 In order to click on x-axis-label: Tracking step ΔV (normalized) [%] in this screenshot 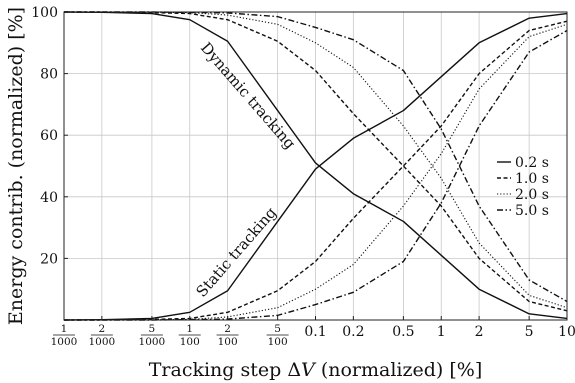, I will do `click(316, 370)`.